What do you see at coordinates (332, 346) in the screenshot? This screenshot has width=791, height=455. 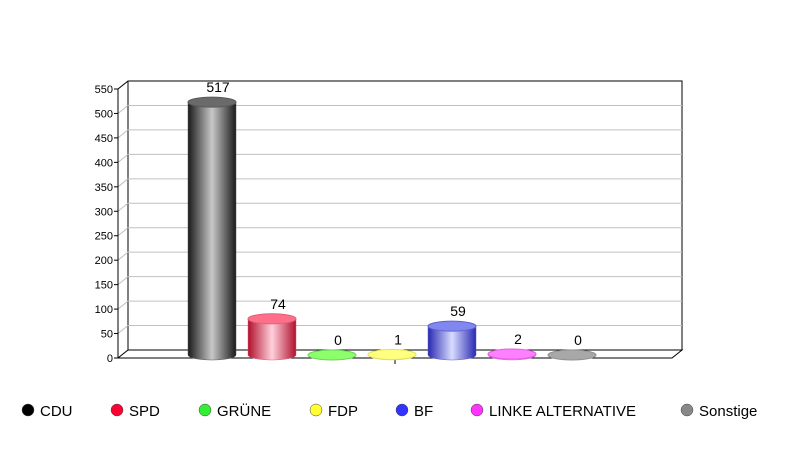 I see `bar-grüne: 0` at bounding box center [332, 346].